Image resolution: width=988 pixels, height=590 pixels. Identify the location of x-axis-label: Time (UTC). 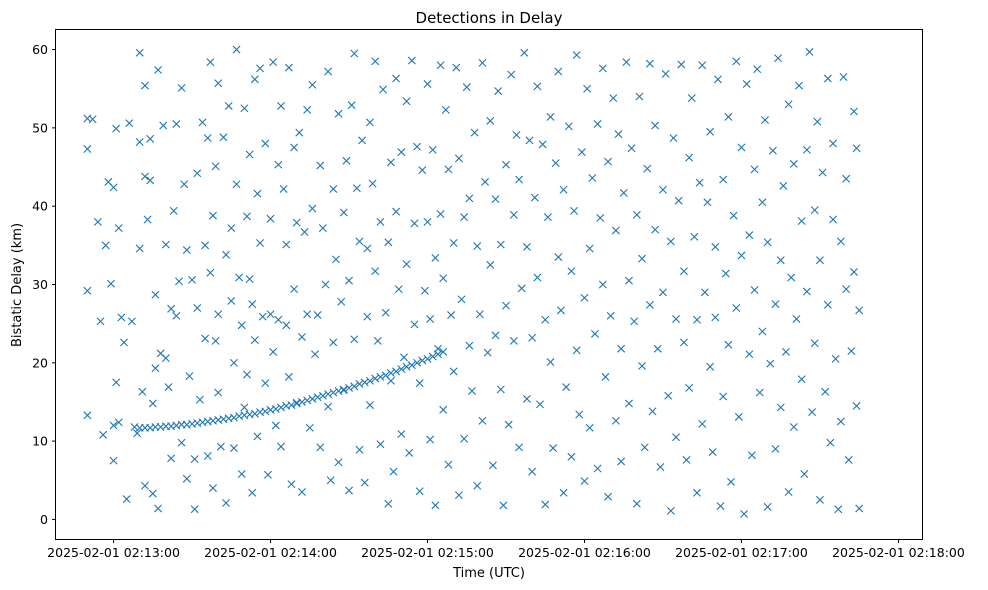
(488, 573).